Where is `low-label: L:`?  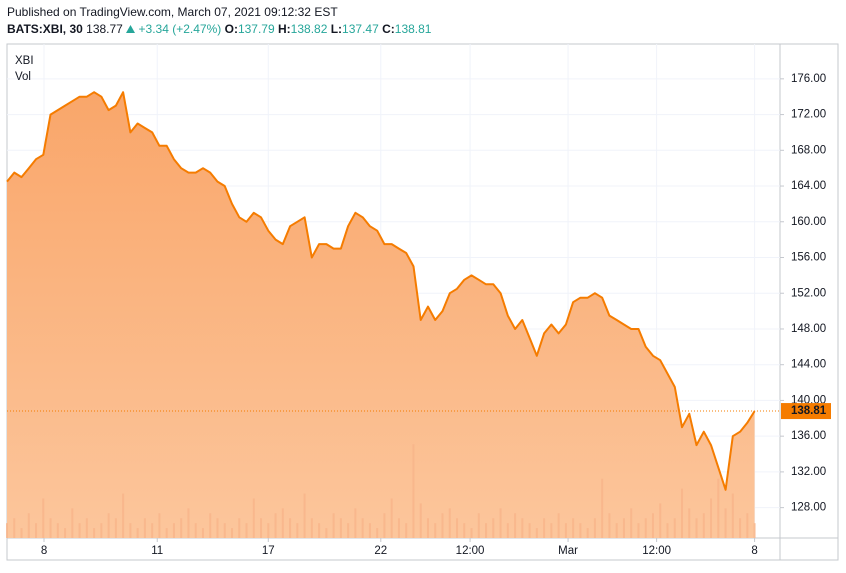
low-label: L: is located at coordinates (336, 29).